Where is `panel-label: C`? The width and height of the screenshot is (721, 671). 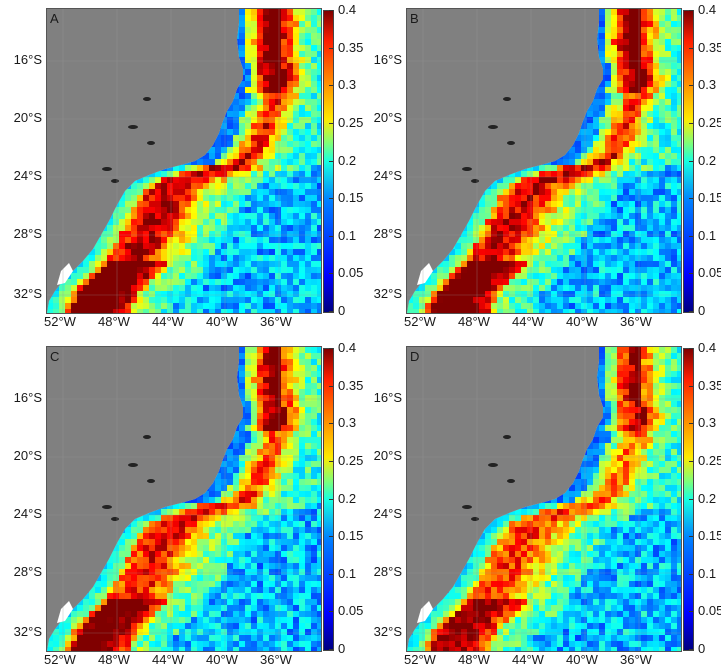 panel-label: C is located at coordinates (55, 356).